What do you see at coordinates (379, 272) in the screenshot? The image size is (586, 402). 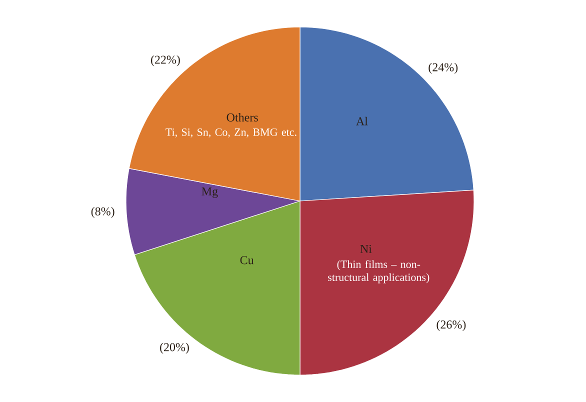 I see `text: (Thin films – non-structural applications)` at bounding box center [379, 272].